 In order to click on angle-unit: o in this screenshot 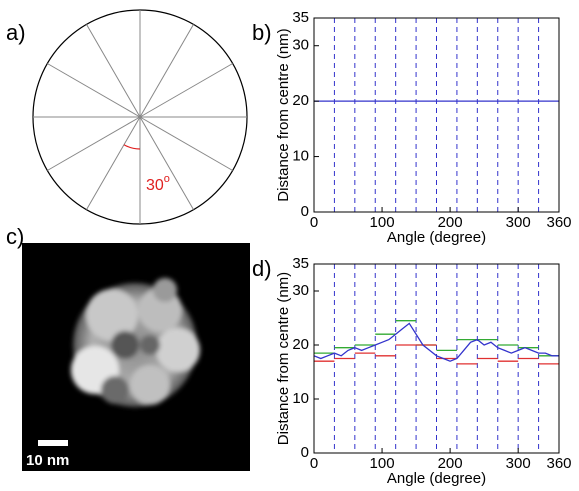, I will do `click(167, 179)`.